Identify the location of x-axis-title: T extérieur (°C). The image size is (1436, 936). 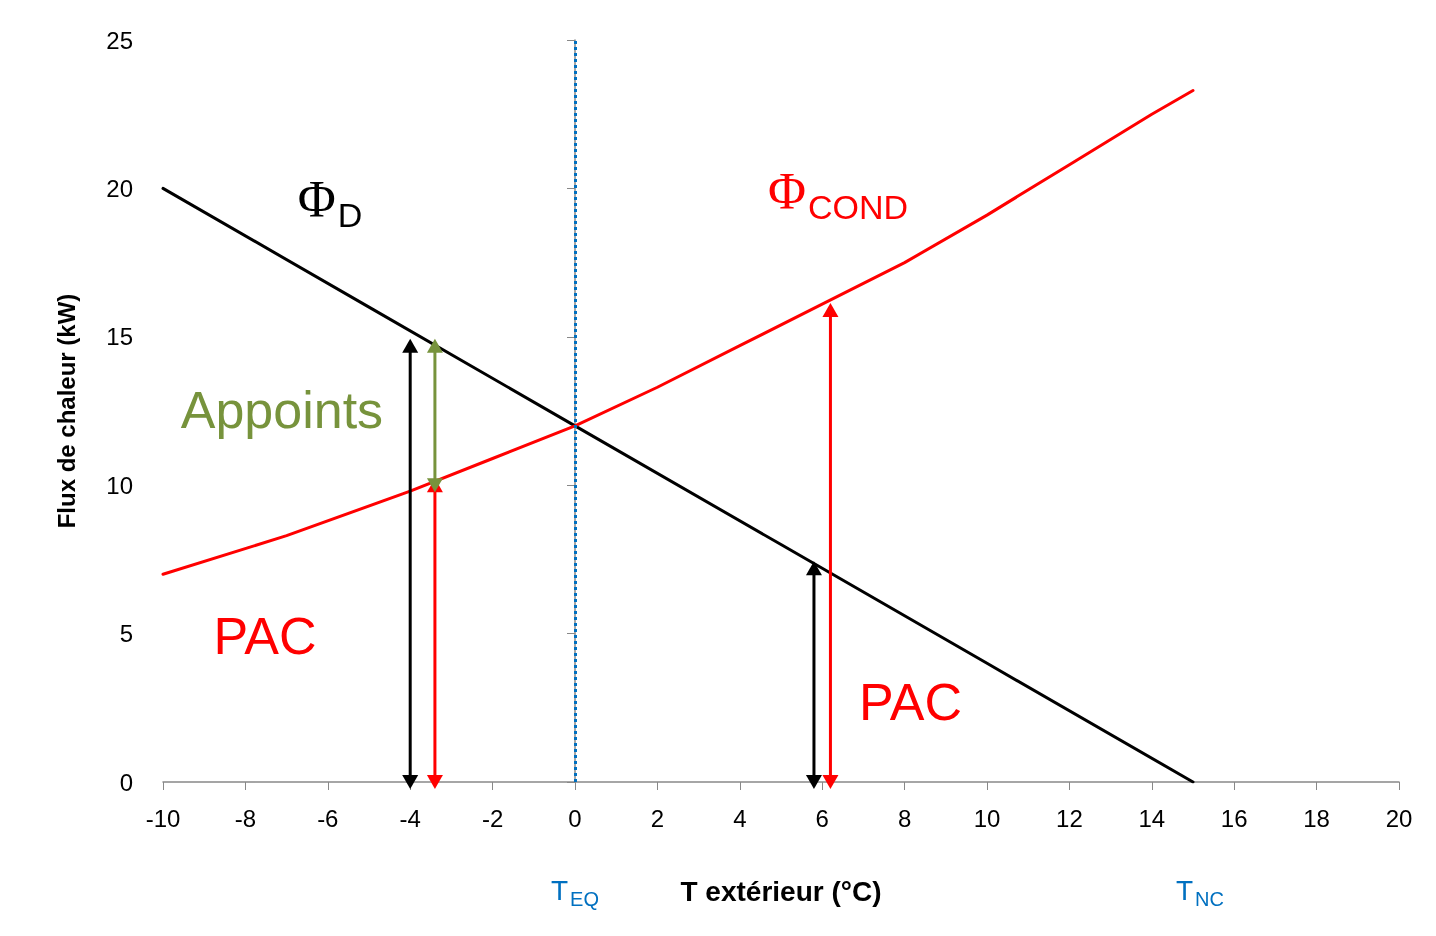
(781, 891).